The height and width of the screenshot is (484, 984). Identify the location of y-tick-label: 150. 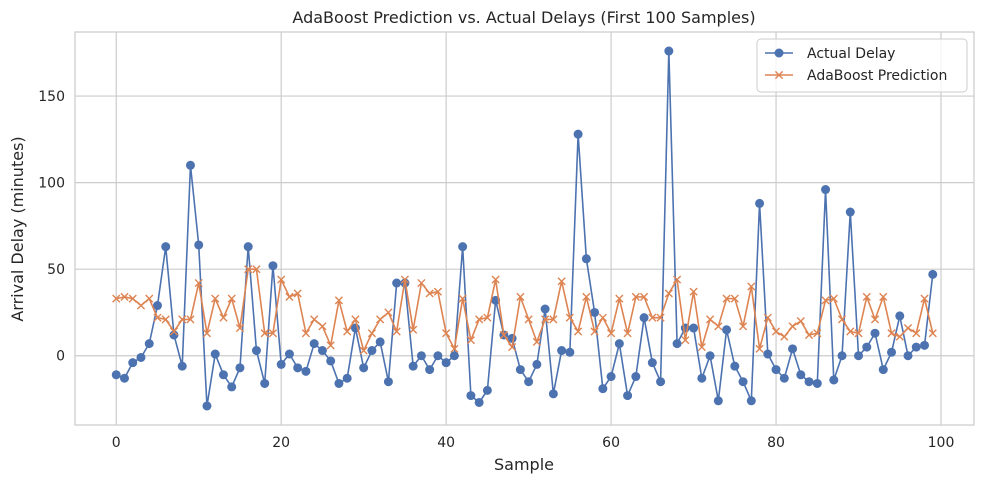
(51, 97).